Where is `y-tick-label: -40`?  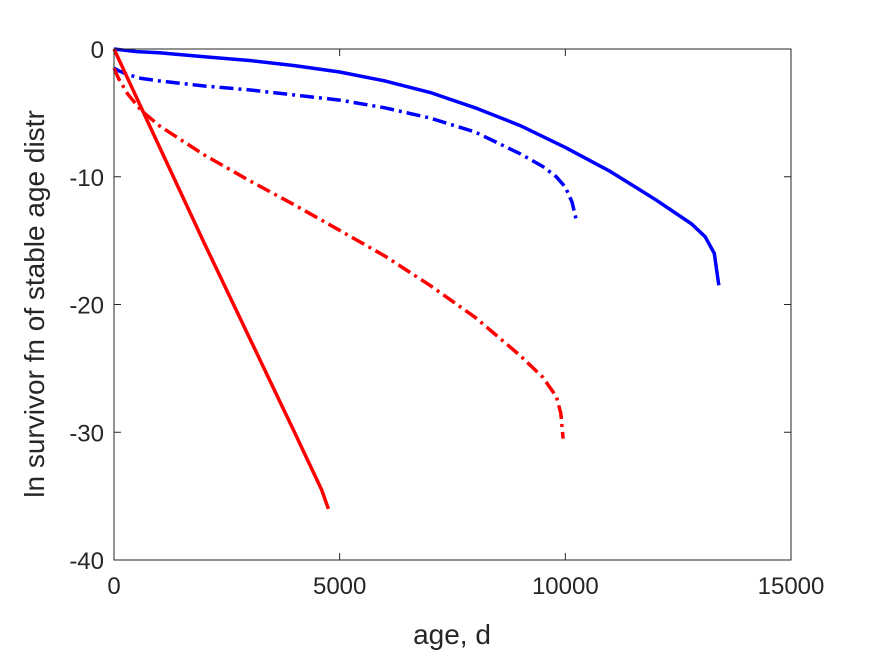 y-tick-label: -40 is located at coordinates (86, 561).